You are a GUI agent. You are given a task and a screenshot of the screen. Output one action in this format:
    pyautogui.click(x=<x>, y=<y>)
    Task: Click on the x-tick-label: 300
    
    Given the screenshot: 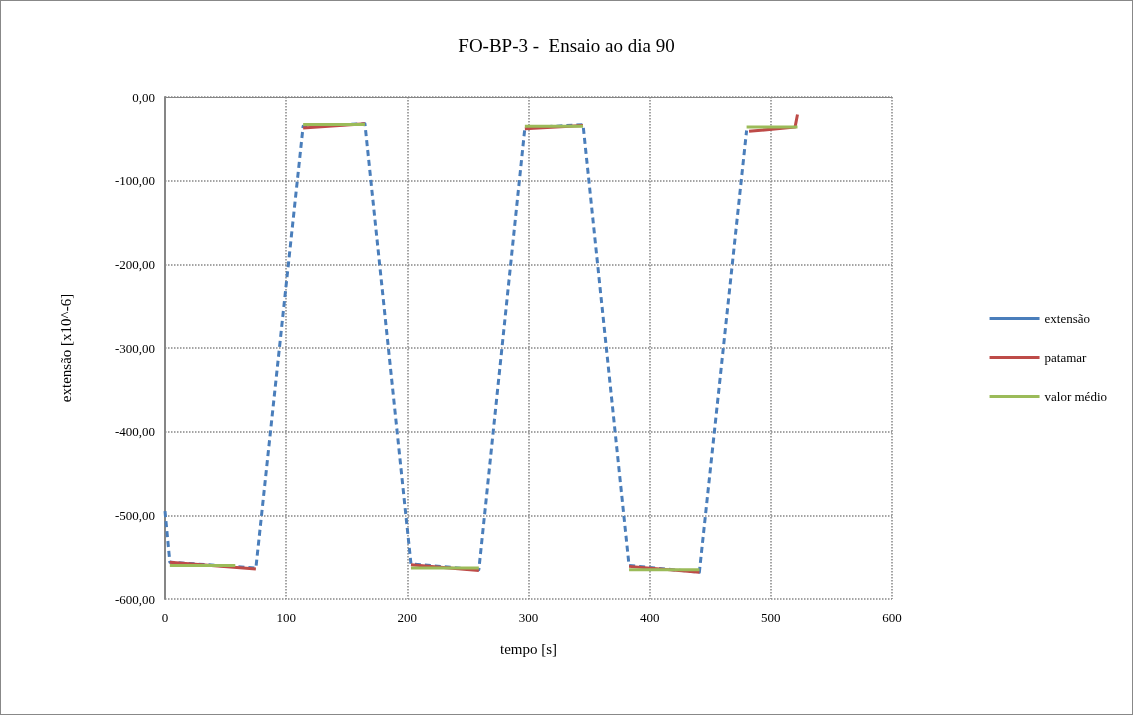 What is the action you would take?
    pyautogui.click(x=528, y=617)
    